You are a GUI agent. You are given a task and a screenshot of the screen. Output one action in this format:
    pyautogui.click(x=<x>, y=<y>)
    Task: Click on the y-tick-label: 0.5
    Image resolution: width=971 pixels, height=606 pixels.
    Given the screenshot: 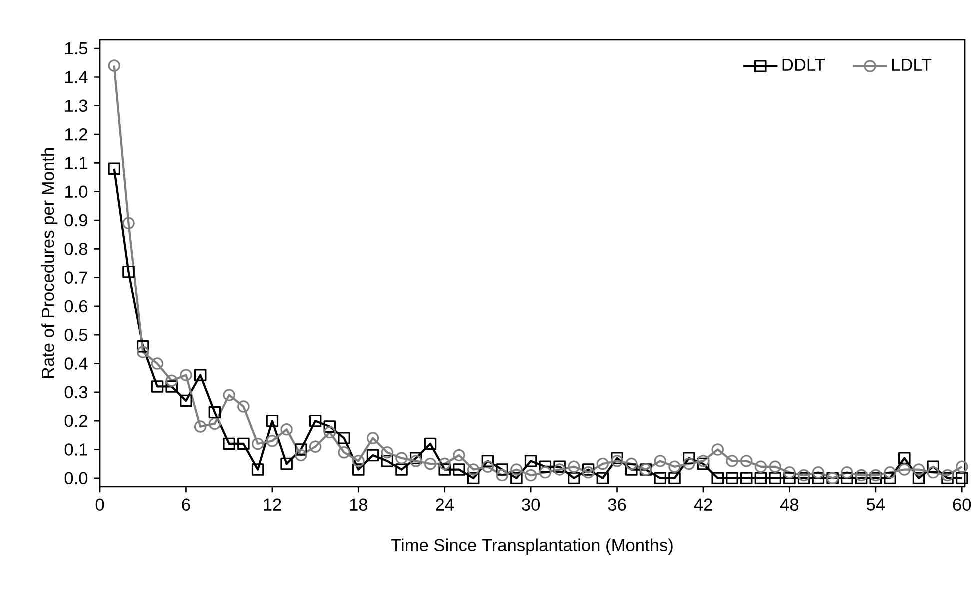 What is the action you would take?
    pyautogui.click(x=76, y=335)
    